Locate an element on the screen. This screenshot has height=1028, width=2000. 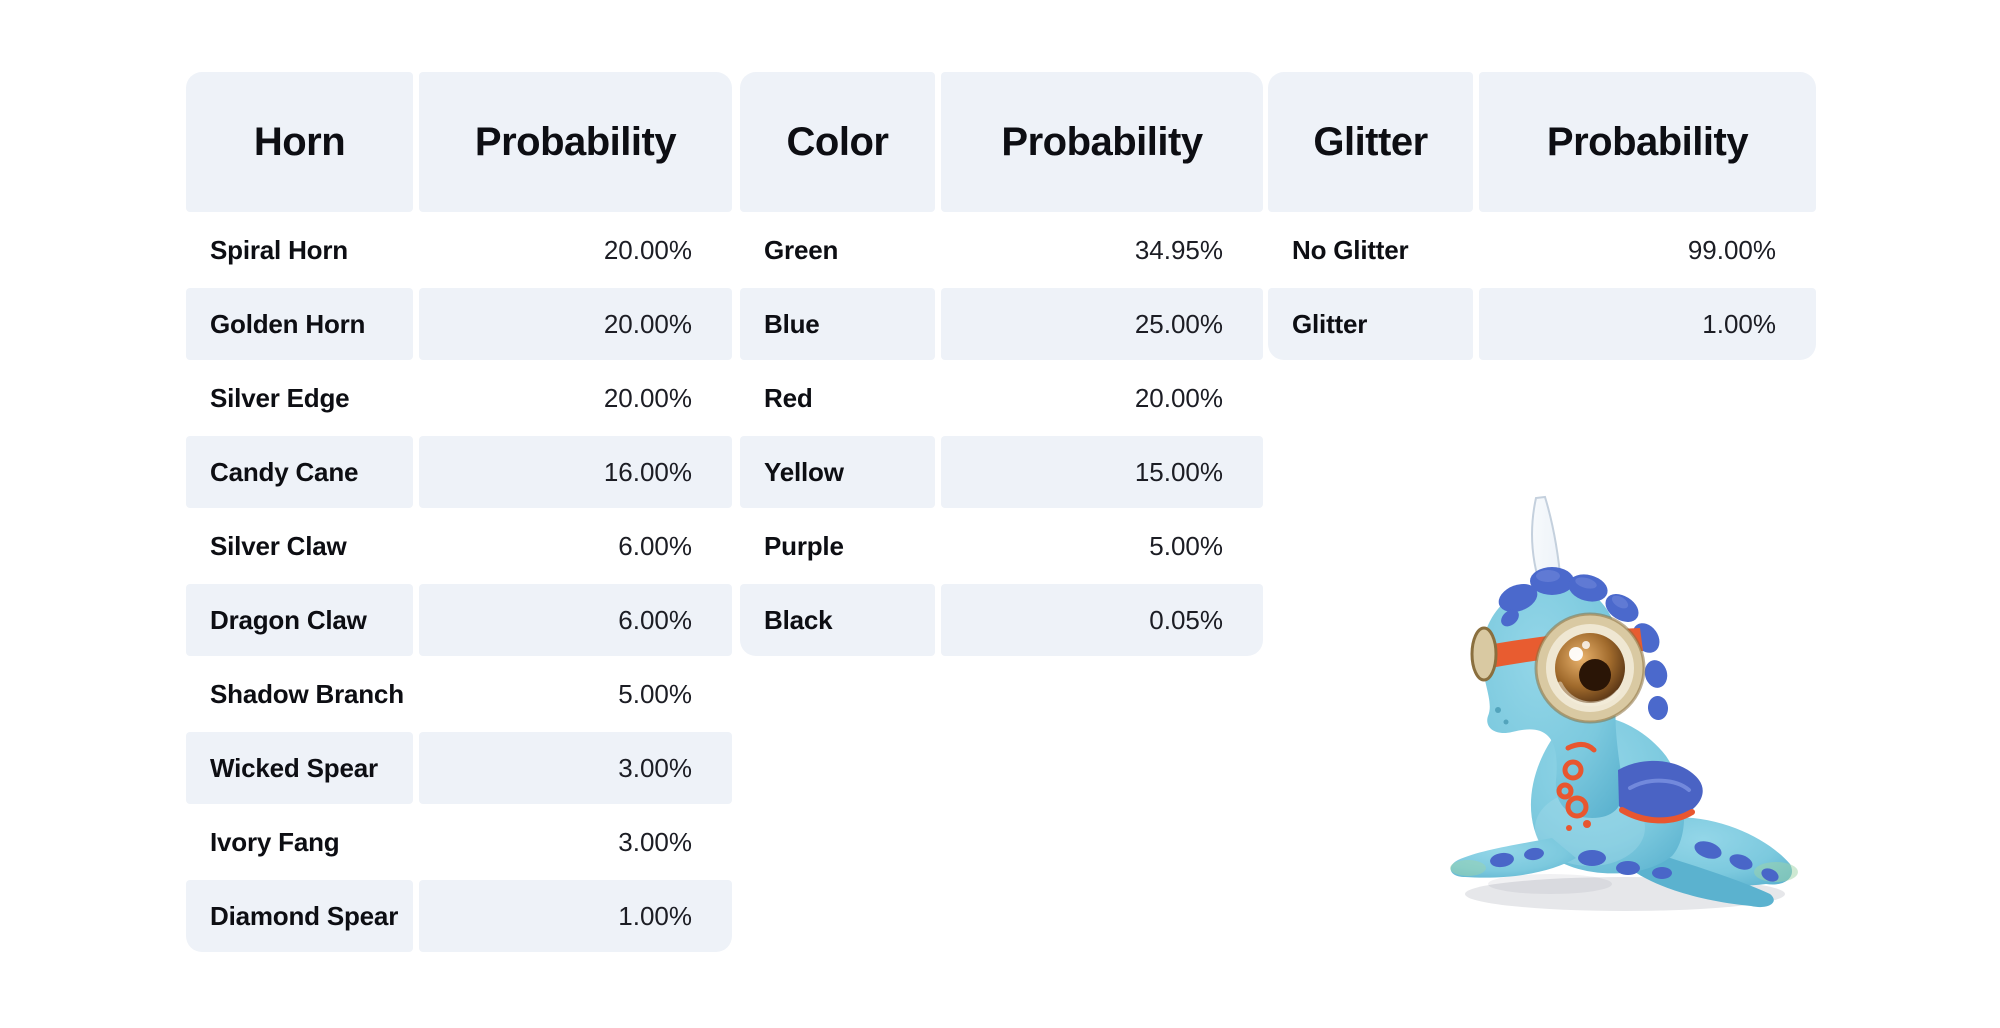
color-header-label: Color is located at coordinates (837, 142).